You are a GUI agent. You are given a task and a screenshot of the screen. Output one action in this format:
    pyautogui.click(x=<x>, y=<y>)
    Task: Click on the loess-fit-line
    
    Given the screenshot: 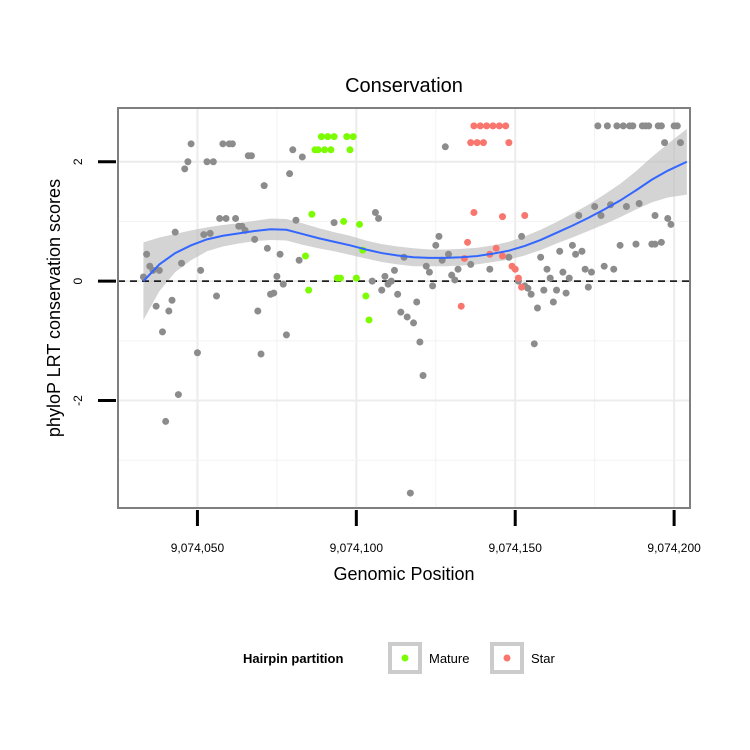 What is the action you would take?
    pyautogui.click(x=415, y=221)
    